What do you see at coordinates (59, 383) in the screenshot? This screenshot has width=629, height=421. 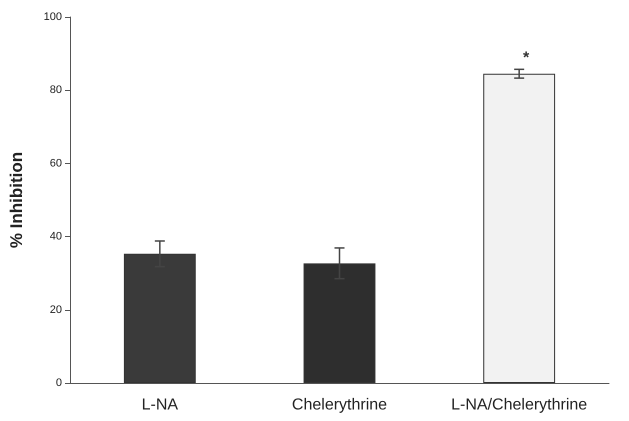 I see `y-tick-label: 0` at bounding box center [59, 383].